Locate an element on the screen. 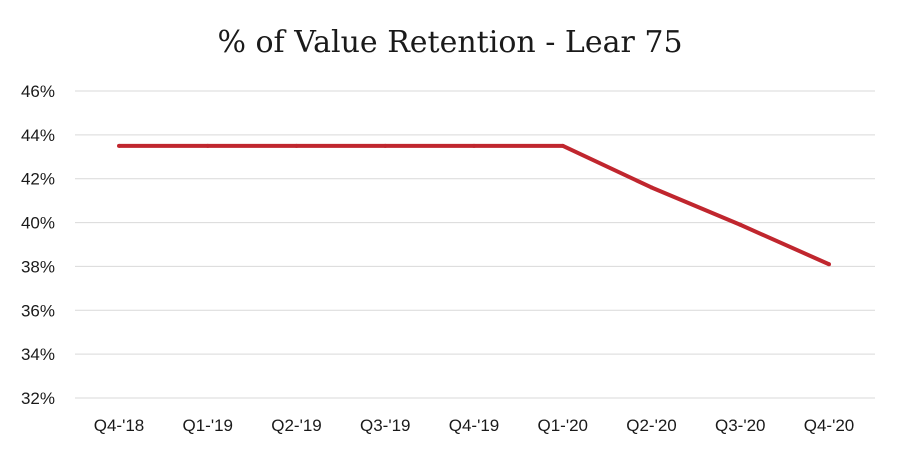 The height and width of the screenshot is (451, 901). x-tick-label: Q4-'20 is located at coordinates (829, 425).